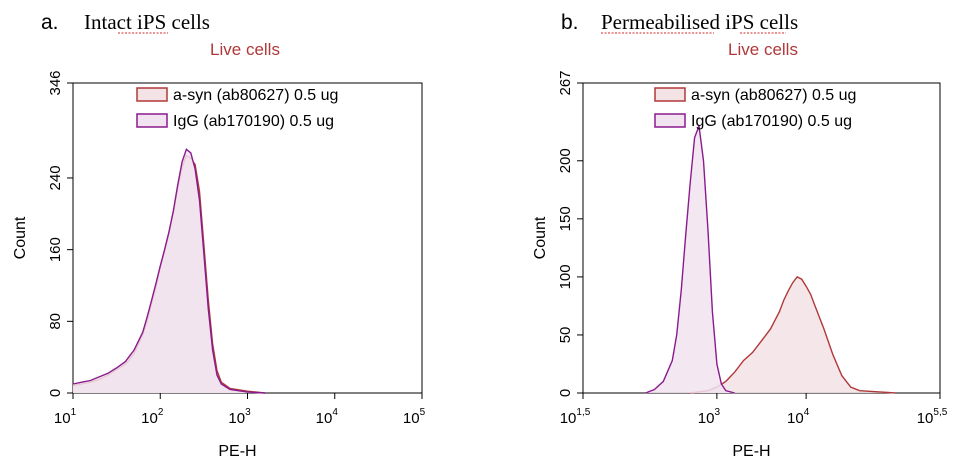  Describe the element at coordinates (55, 249) in the screenshot. I see `y-tick-label: 160` at that location.